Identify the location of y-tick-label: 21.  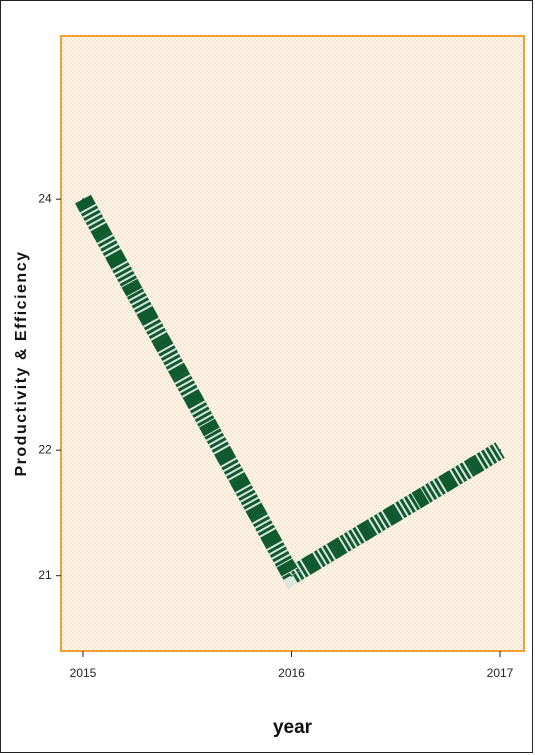
(45, 575).